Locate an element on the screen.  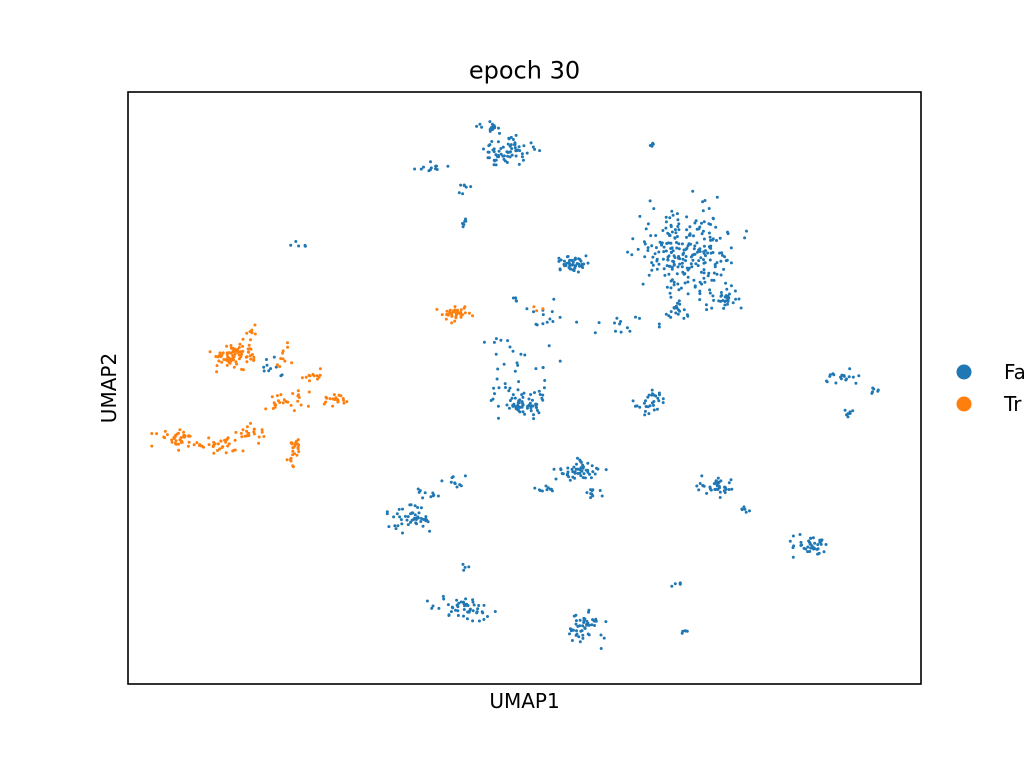
legend: Fa Tr is located at coordinates (990, 388).